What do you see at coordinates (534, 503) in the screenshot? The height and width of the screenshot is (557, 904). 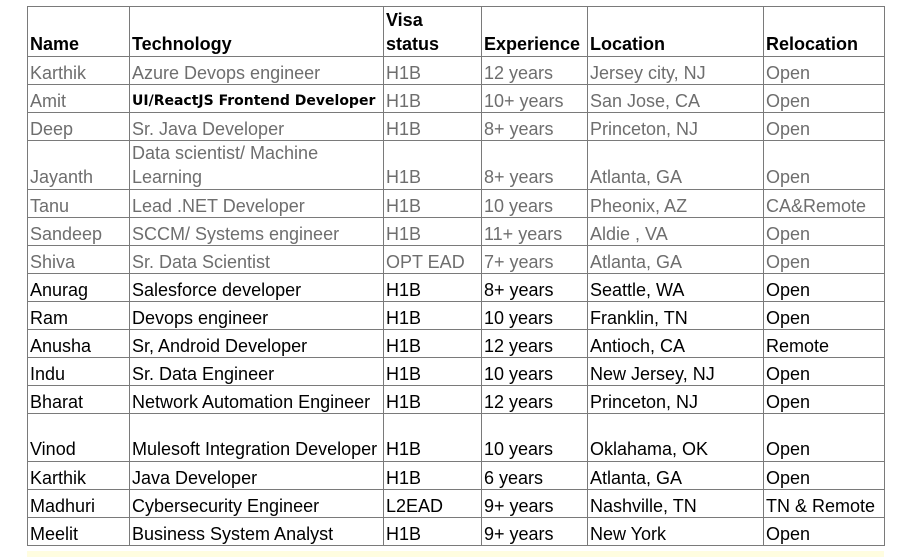 I see `cell-experience: 9+ years` at bounding box center [534, 503].